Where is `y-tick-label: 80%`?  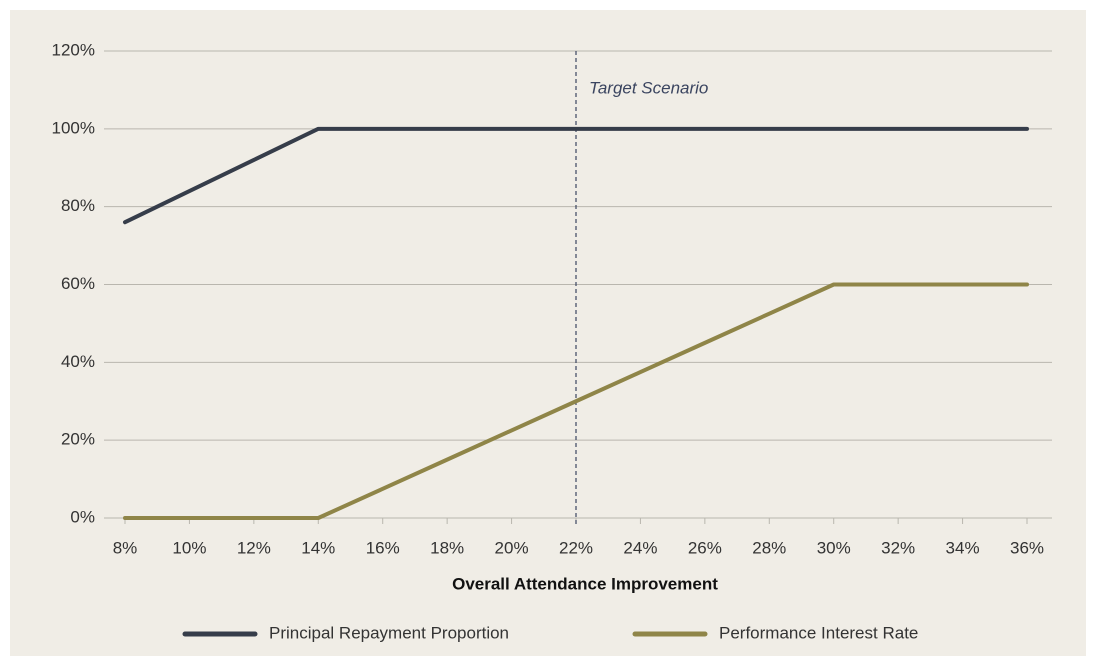
y-tick-label: 80% is located at coordinates (78, 205).